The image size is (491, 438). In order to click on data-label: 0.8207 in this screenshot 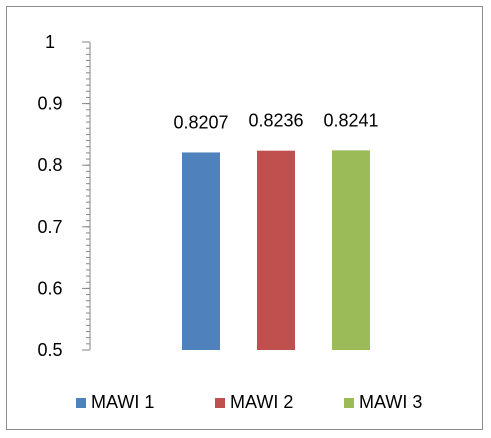, I will do `click(200, 122)`.